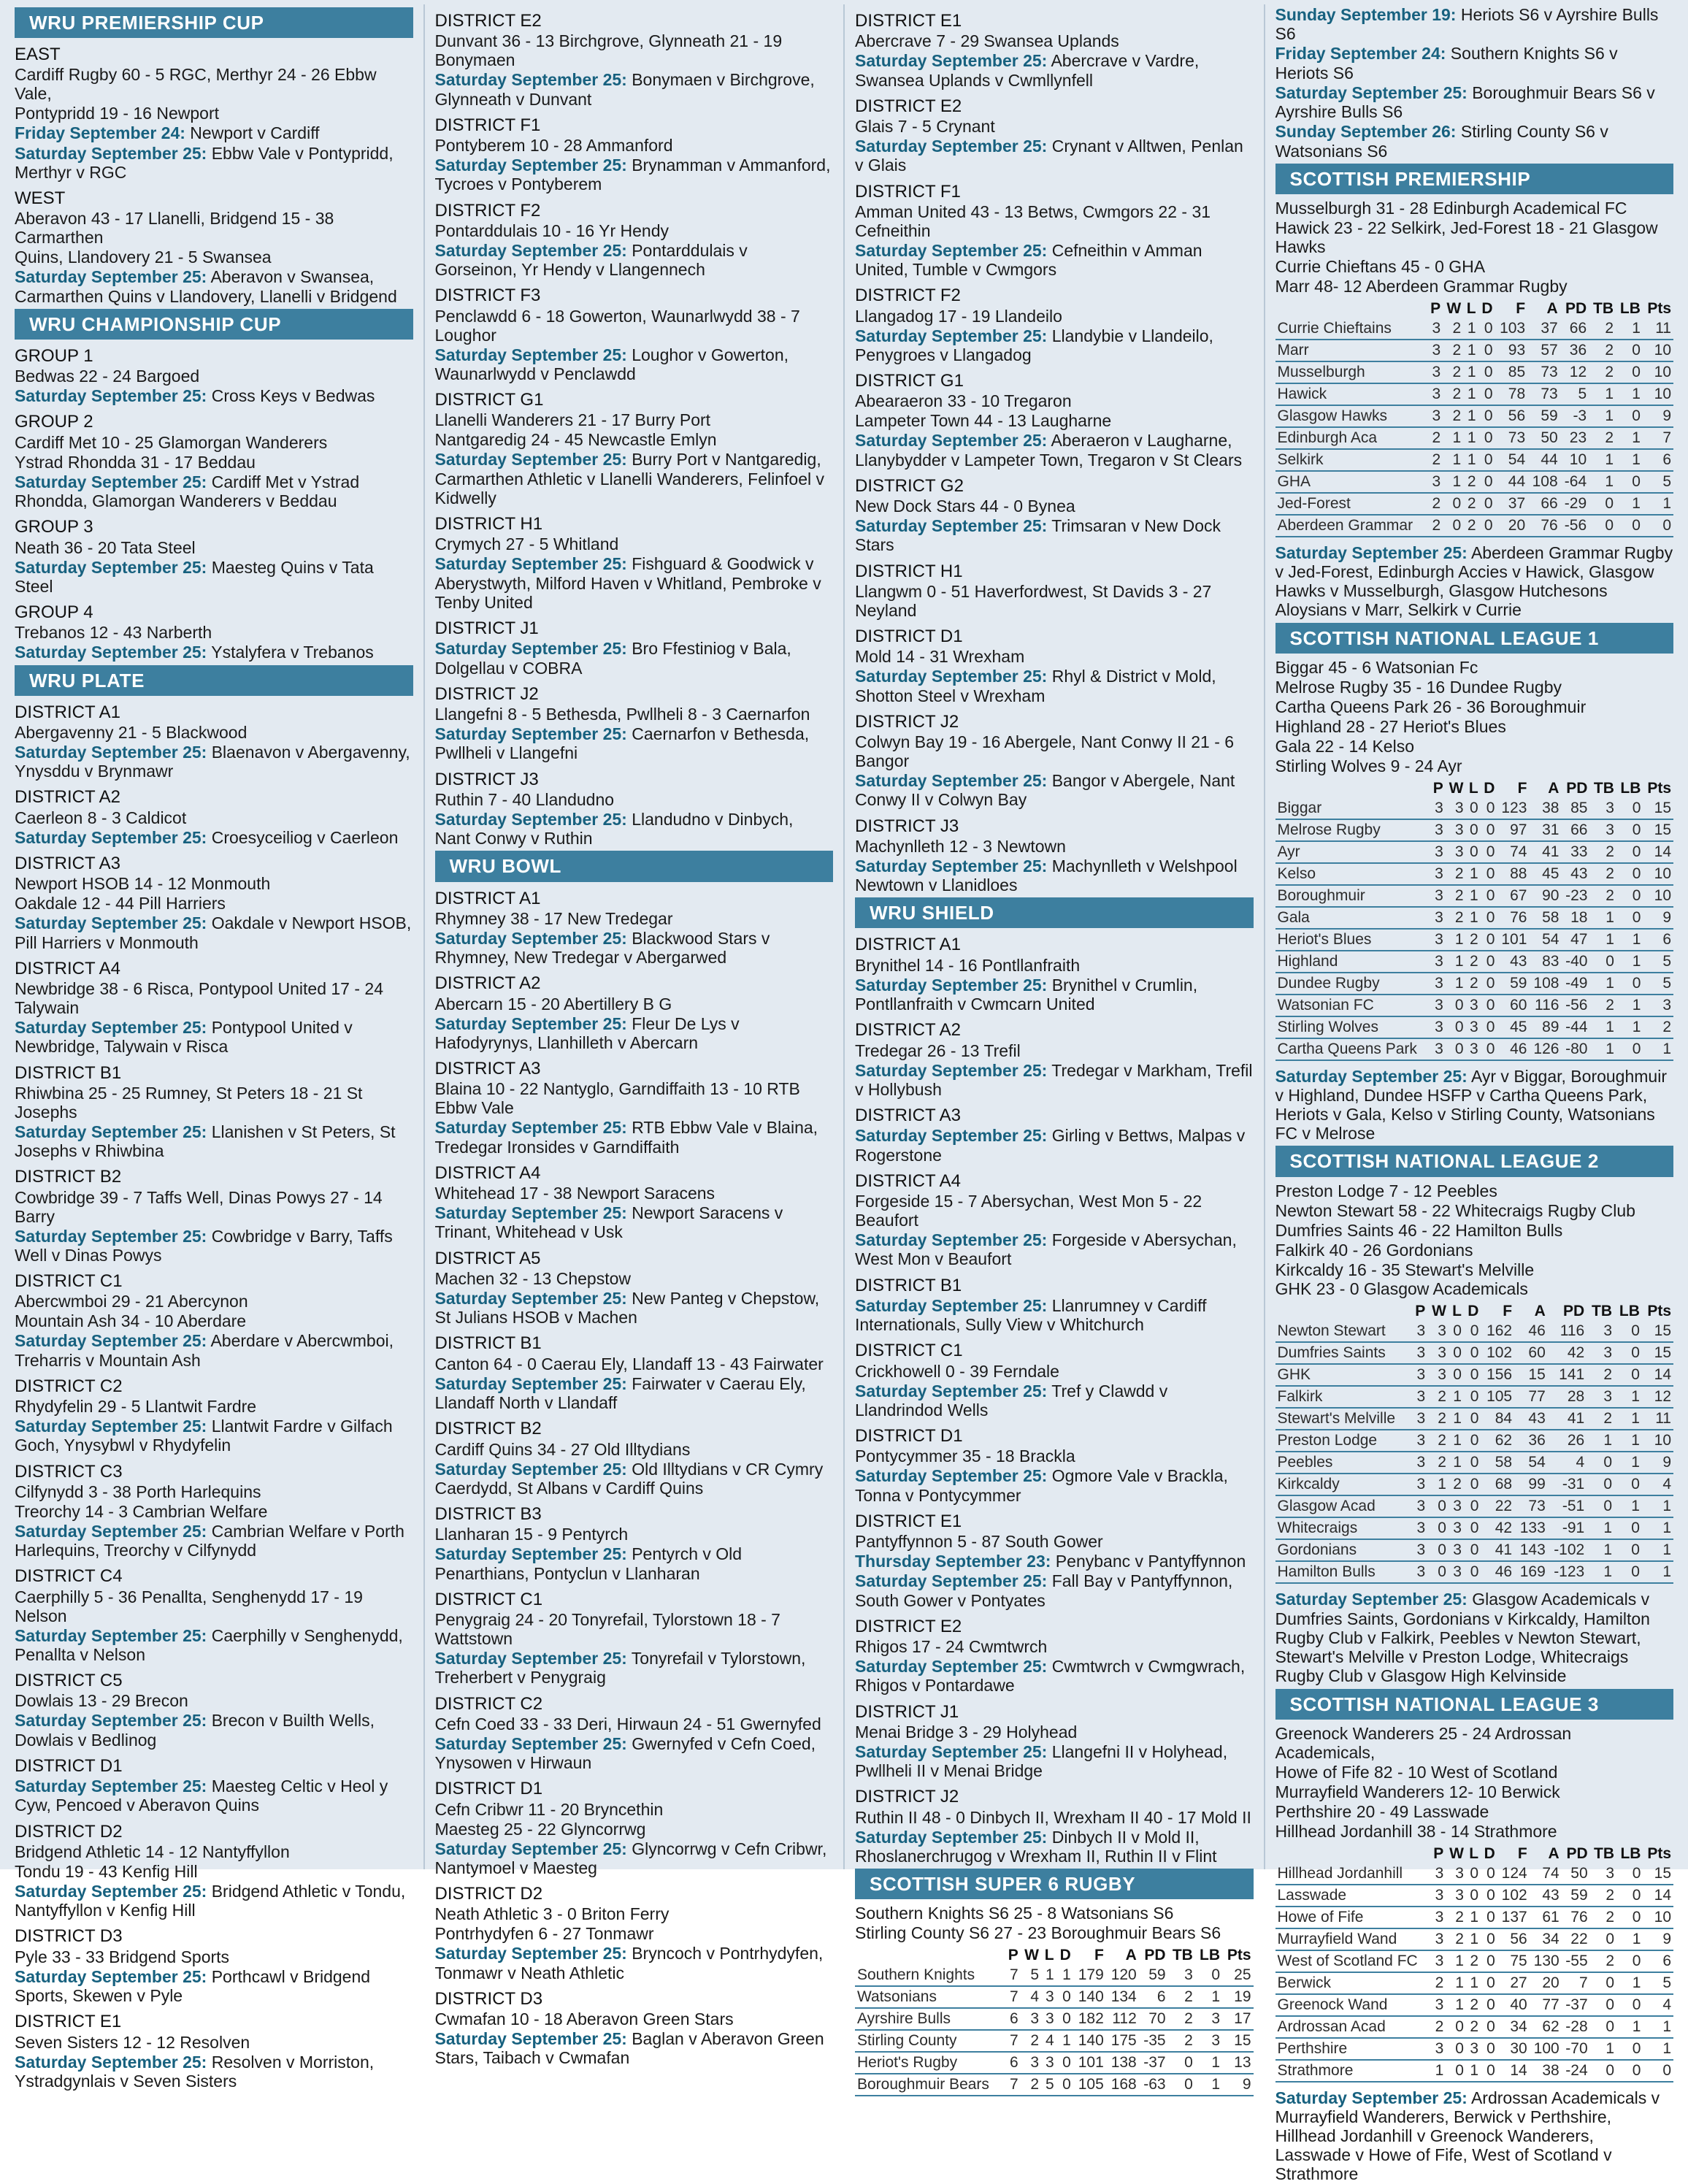  What do you see at coordinates (1343, 1333) in the screenshot?
I see `team-name-cell: Newton Stewart` at bounding box center [1343, 1333].